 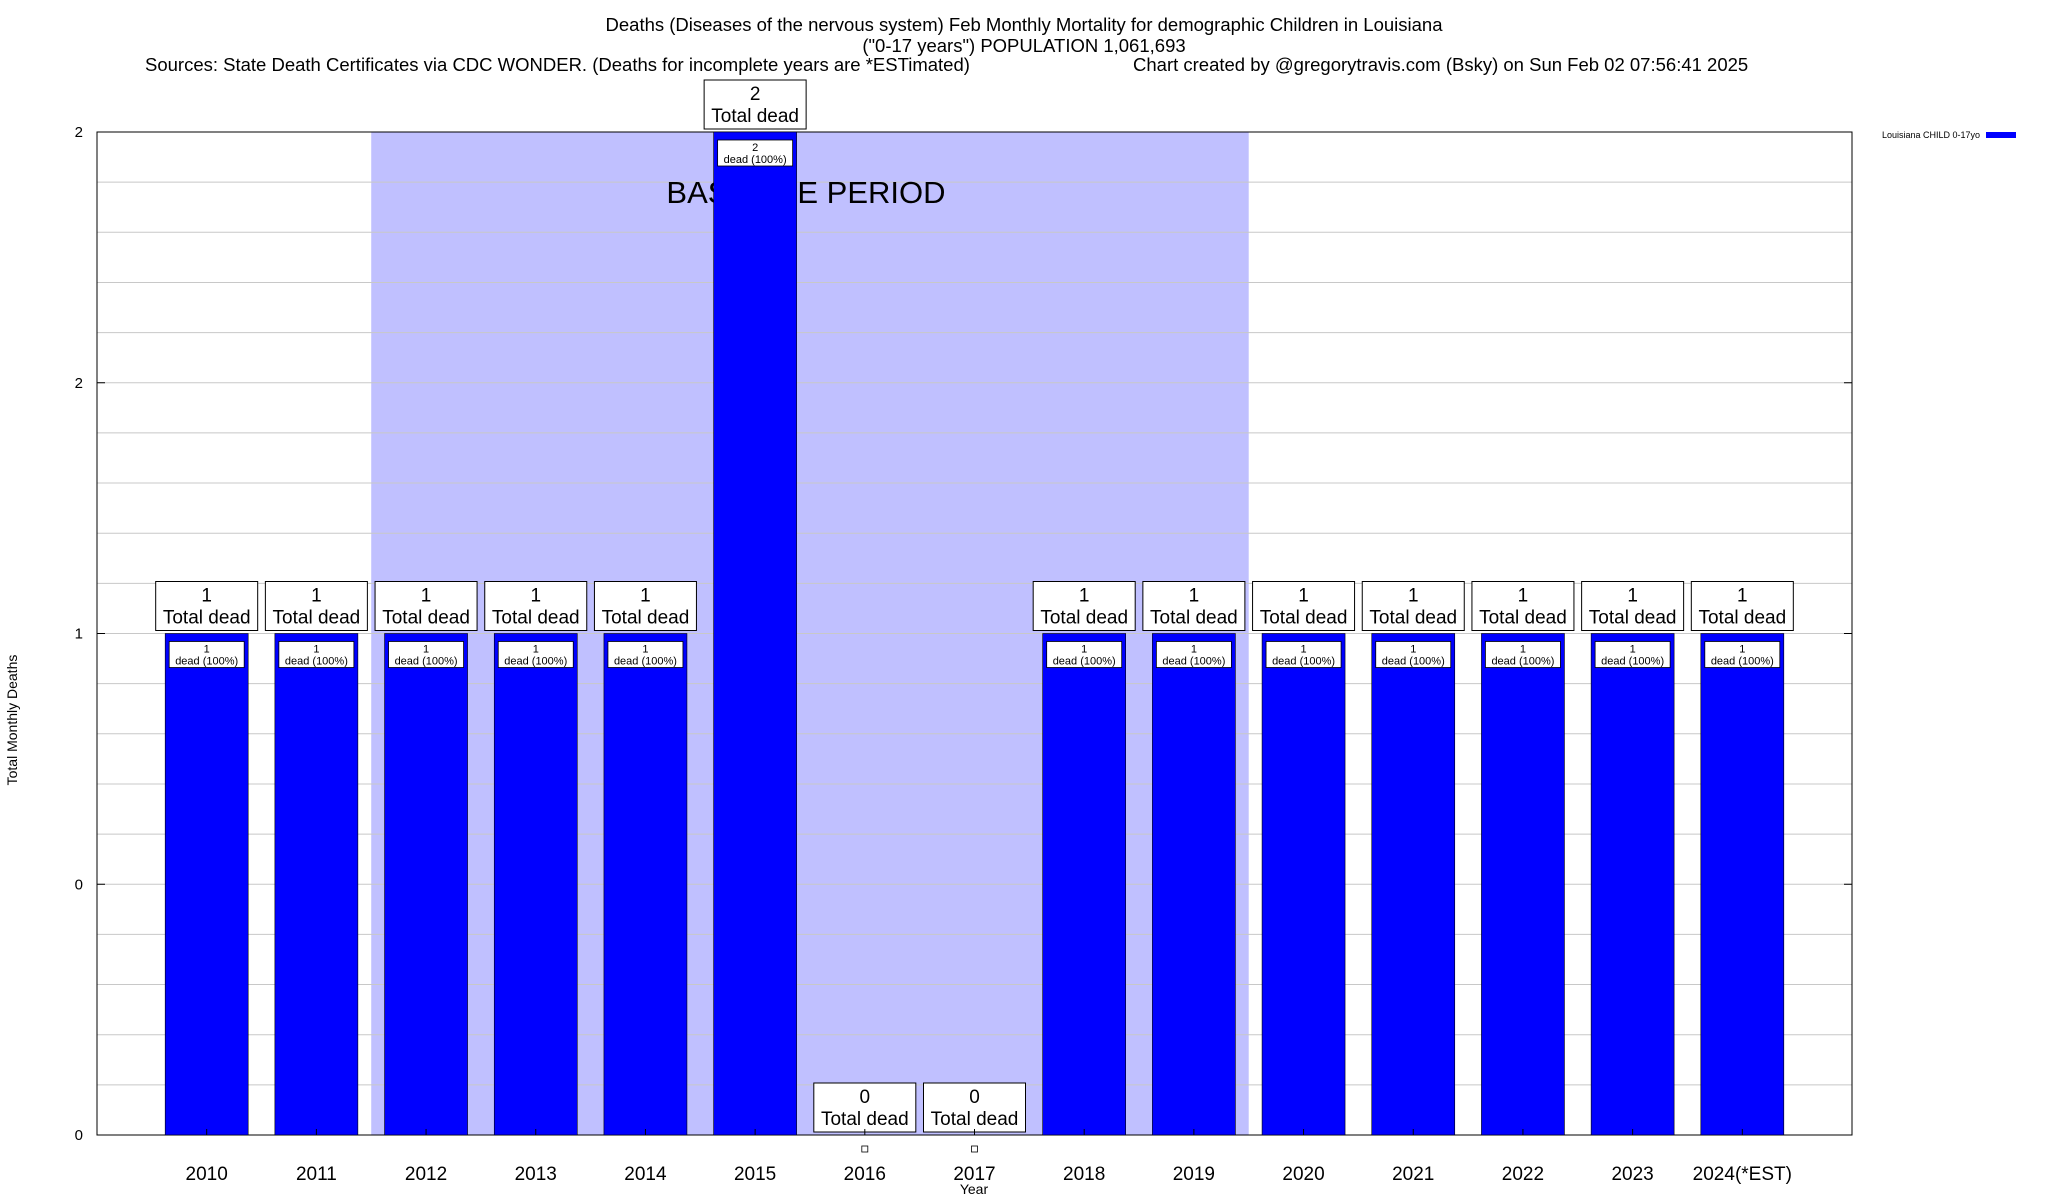 I want to click on x-tick-label: 2019, so click(x=1194, y=1174).